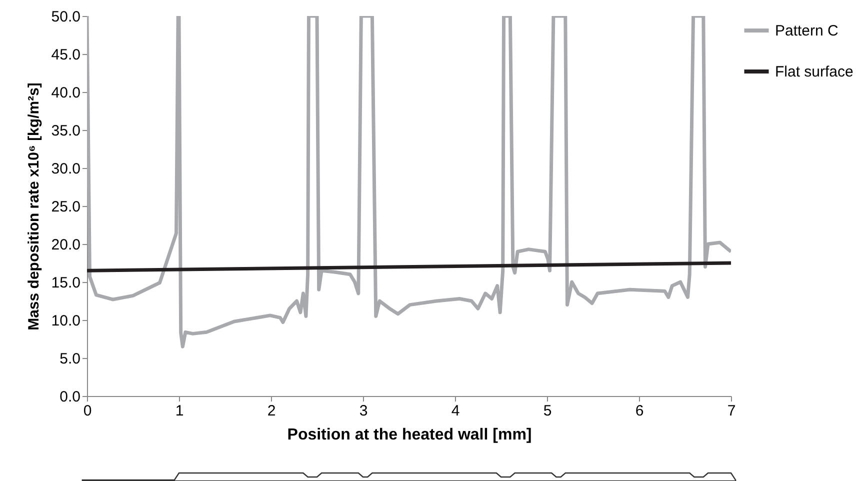 The width and height of the screenshot is (868, 481). What do you see at coordinates (639, 411) in the screenshot?
I see `x-tick-label: 6` at bounding box center [639, 411].